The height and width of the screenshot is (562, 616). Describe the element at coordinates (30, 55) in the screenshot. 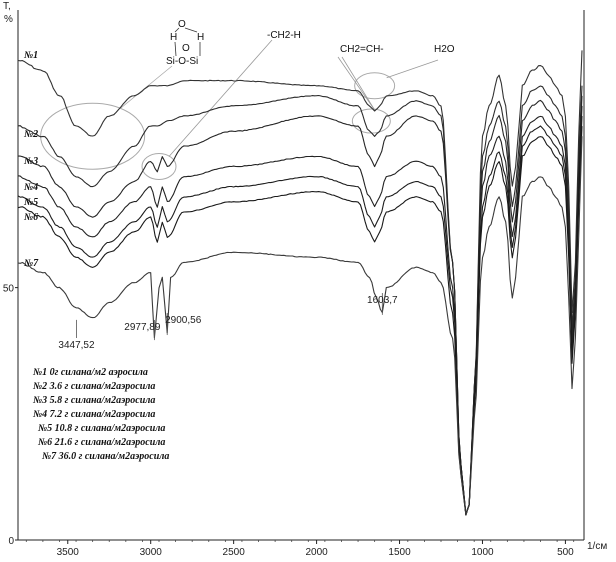

I see `series-tag-1: №1` at that location.